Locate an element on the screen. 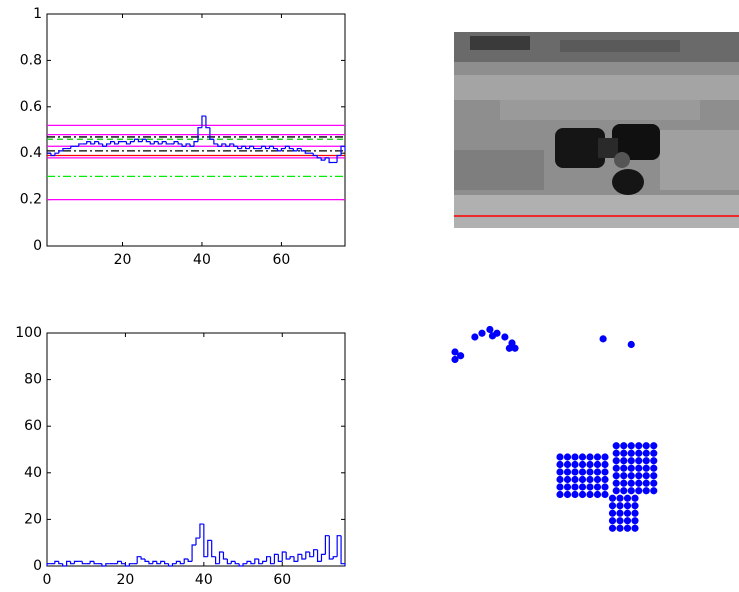 The height and width of the screenshot is (592, 739). y-tick-label: 0.8 is located at coordinates (31, 60).